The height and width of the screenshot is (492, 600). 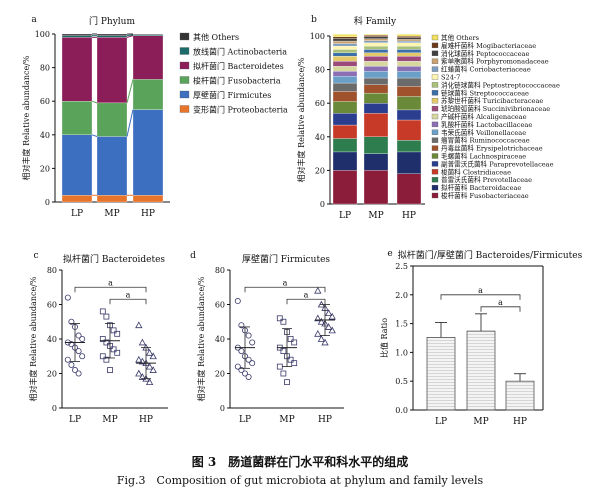 I want to click on legend-label: 苏黎世杆菌科 Turicibacteraceae, so click(x=492, y=100).